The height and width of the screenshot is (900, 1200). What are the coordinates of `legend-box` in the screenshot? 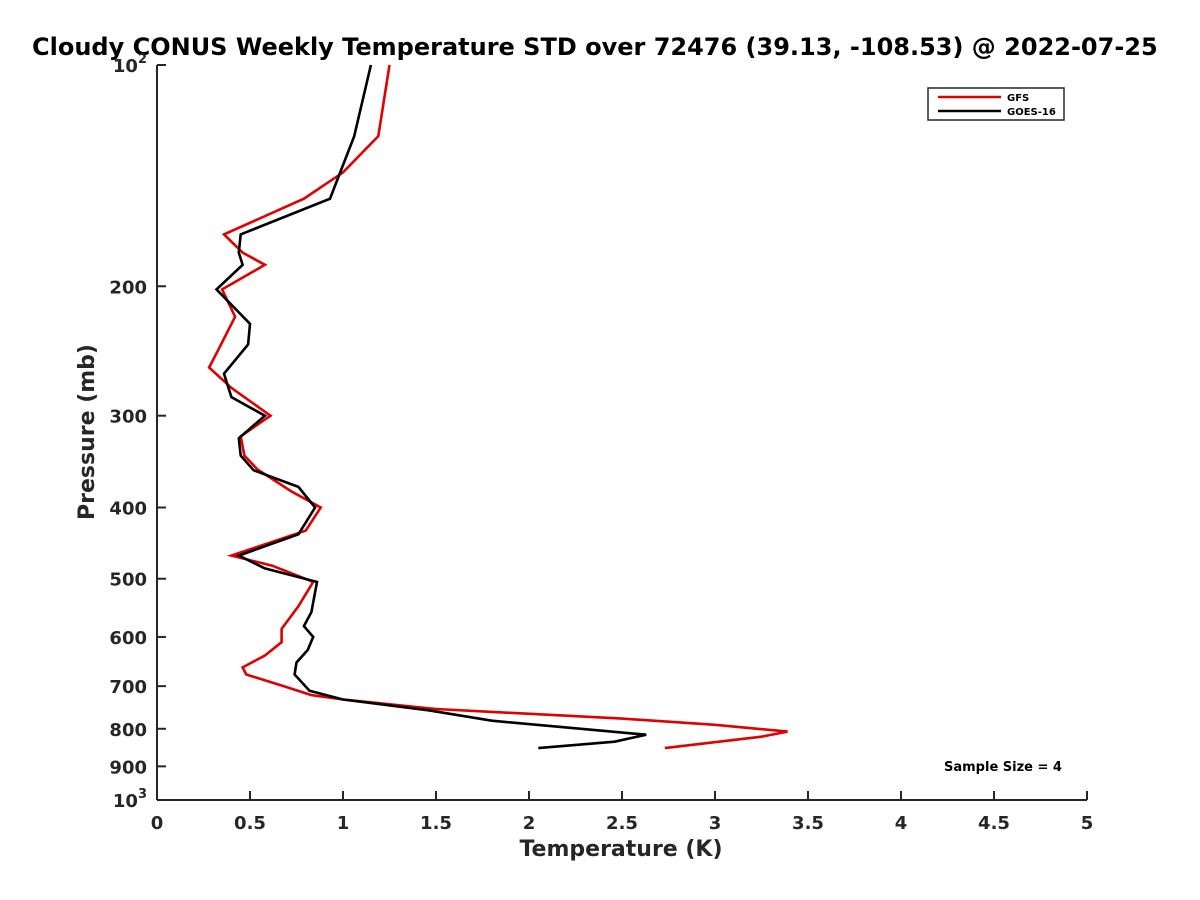 It's located at (996, 104).